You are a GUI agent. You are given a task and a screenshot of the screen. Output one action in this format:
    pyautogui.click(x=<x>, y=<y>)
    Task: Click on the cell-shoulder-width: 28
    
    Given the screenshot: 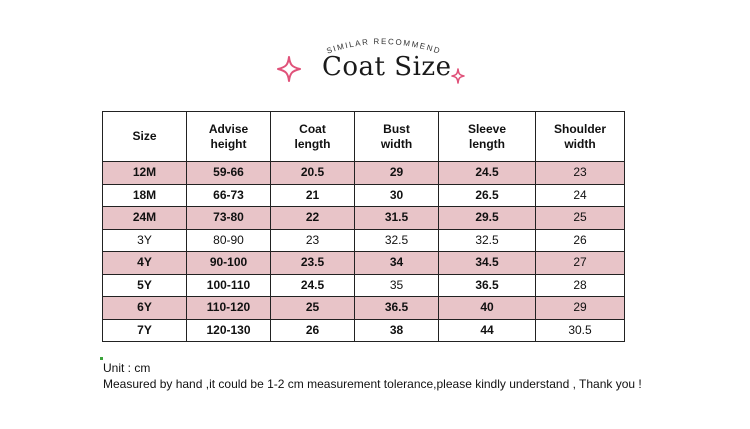 What is the action you would take?
    pyautogui.click(x=580, y=285)
    